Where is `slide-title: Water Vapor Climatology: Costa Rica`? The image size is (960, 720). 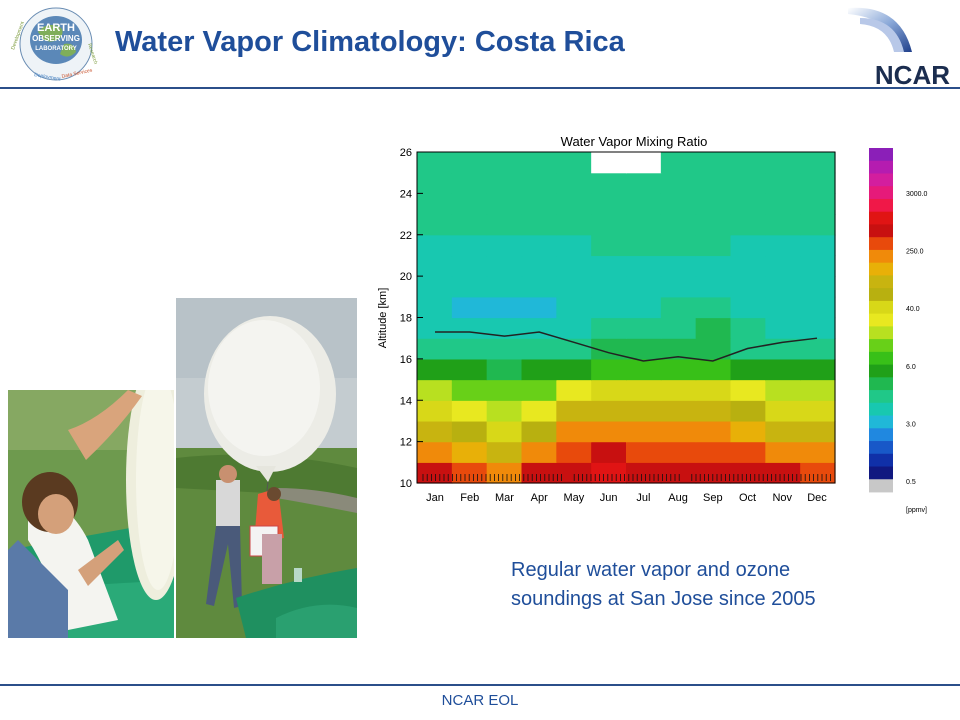
slide-title: Water Vapor Climatology: Costa Rica is located at coordinates (370, 42).